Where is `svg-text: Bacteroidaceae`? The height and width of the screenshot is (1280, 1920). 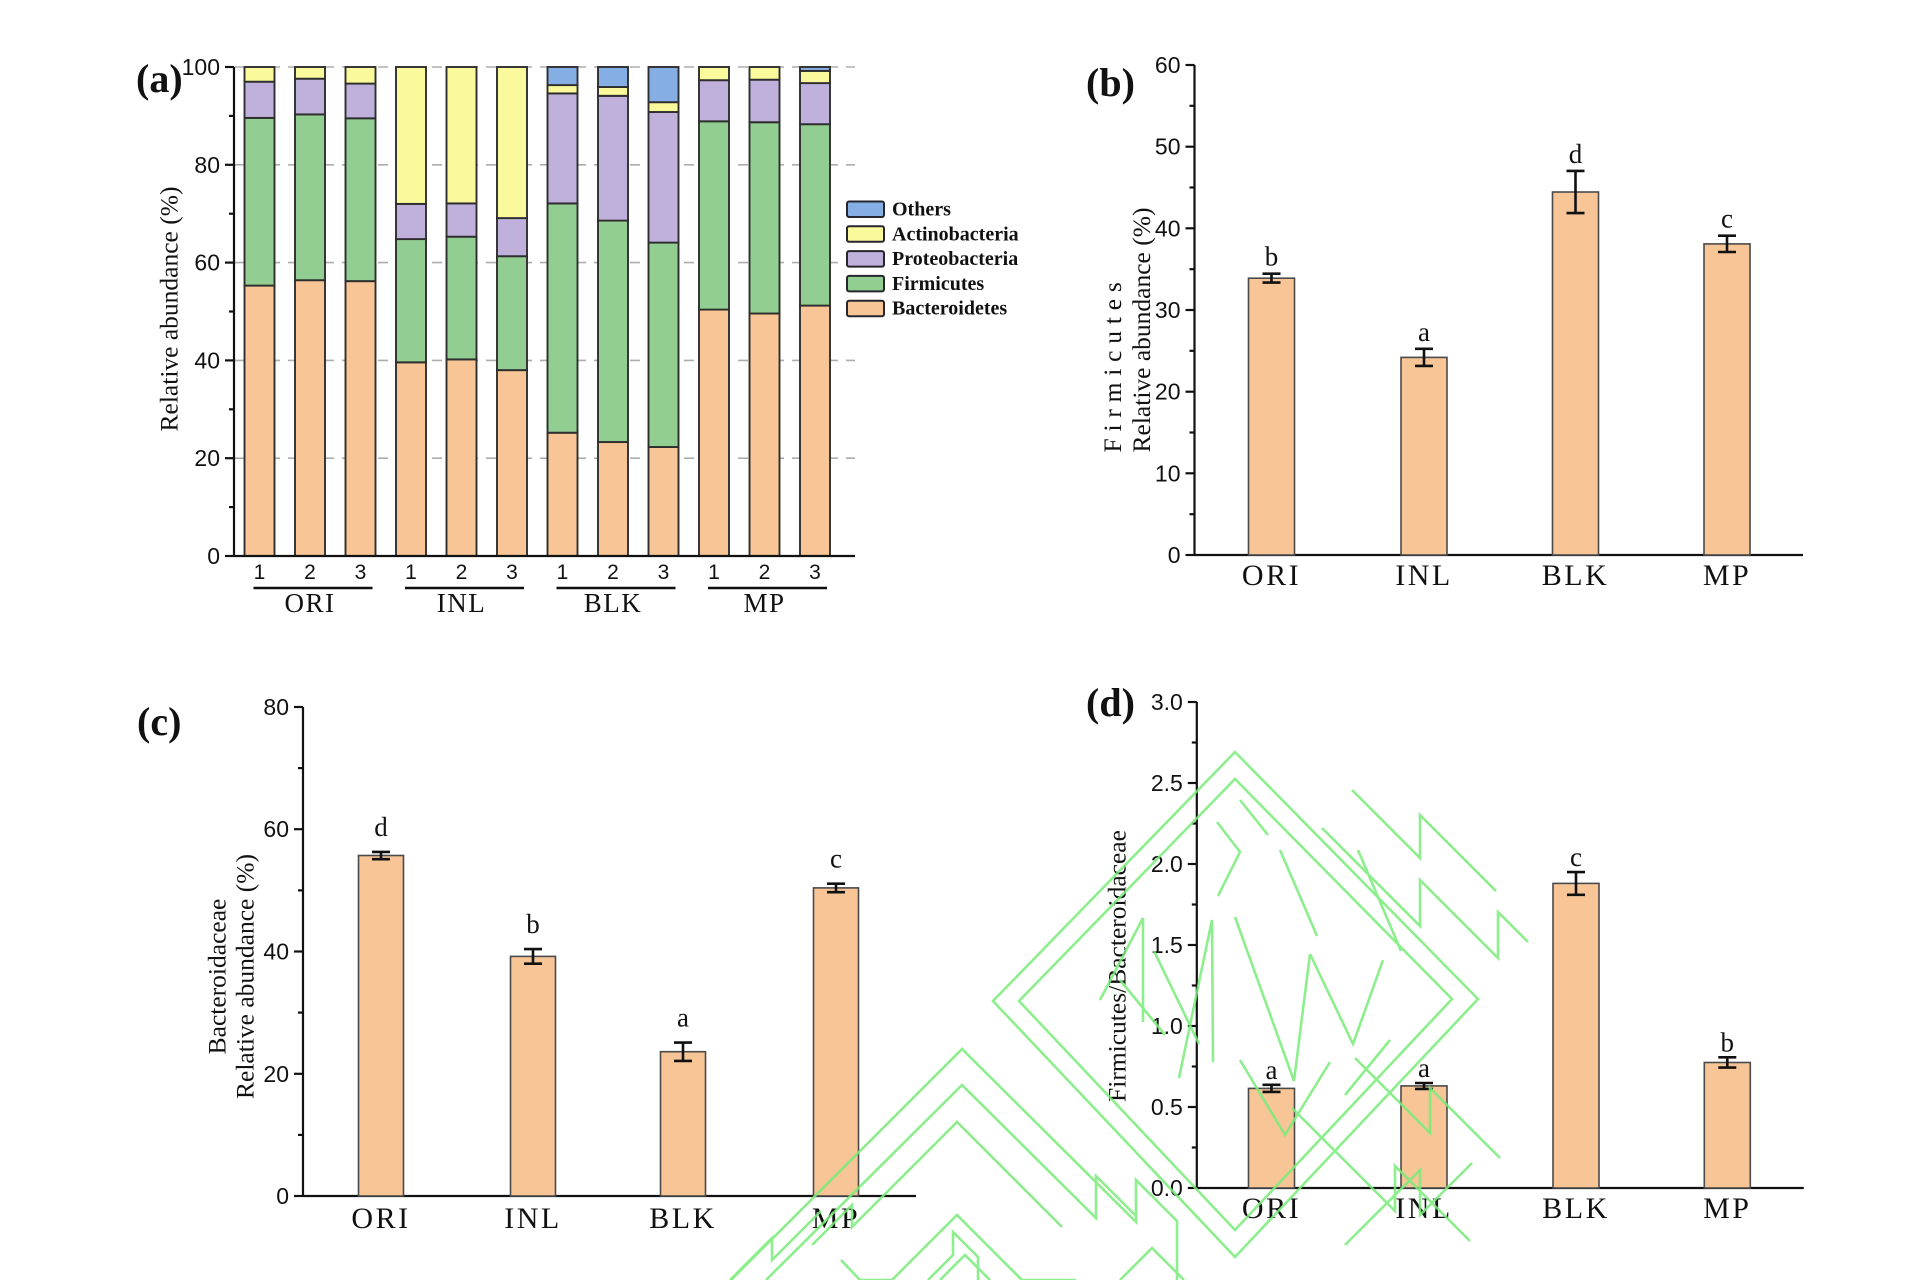 svg-text: Bacteroidaceae is located at coordinates (217, 977).